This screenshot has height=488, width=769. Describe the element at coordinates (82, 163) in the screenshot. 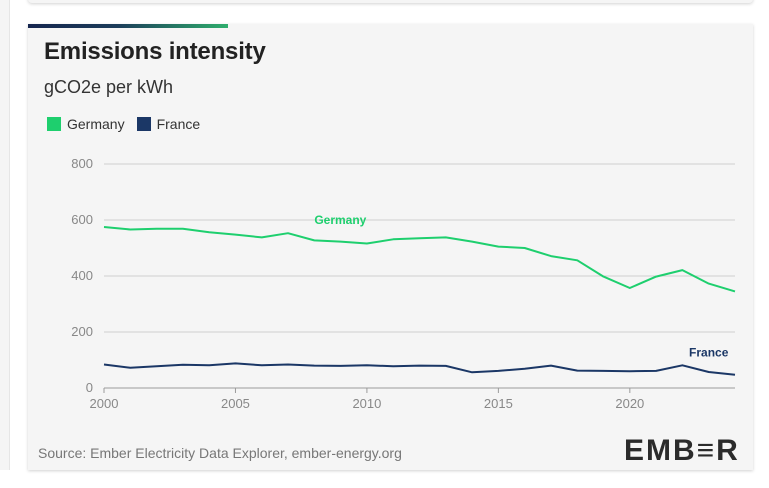

I see `y-tick-label: 800` at that location.